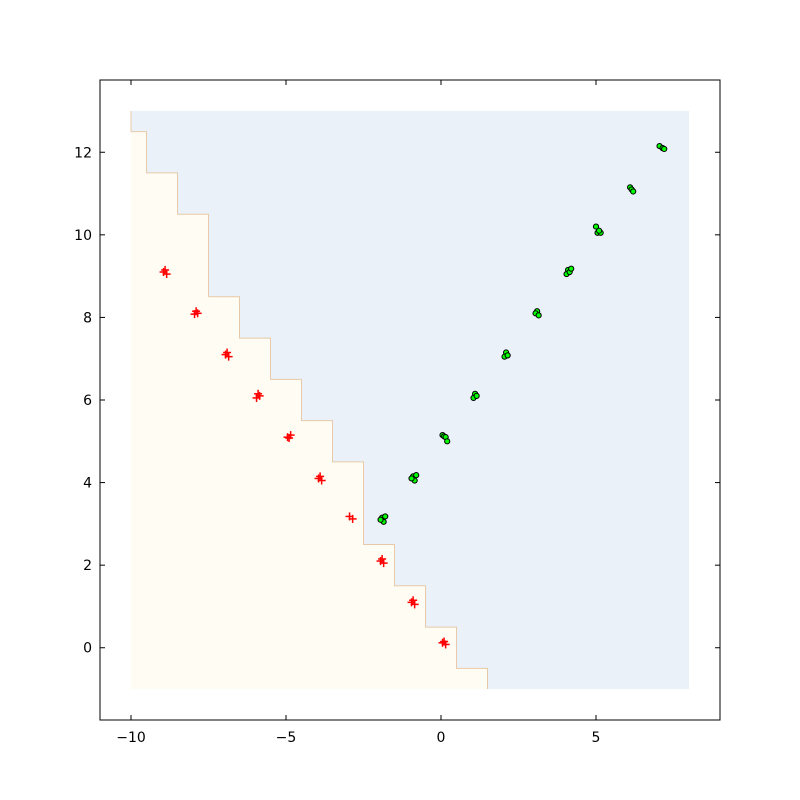 This screenshot has width=800, height=800. I want to click on x-tick-label: 5, so click(596, 738).